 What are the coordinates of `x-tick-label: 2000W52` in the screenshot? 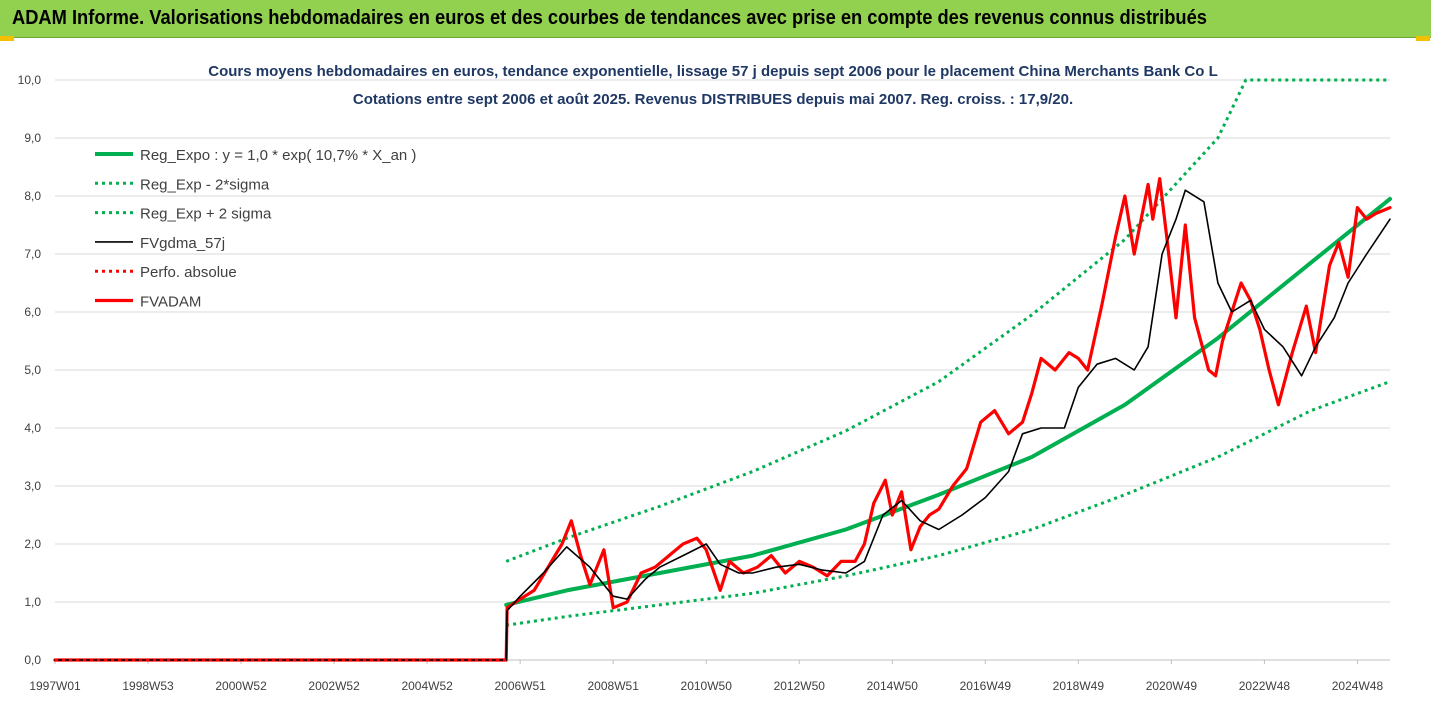 It's located at (241, 686).